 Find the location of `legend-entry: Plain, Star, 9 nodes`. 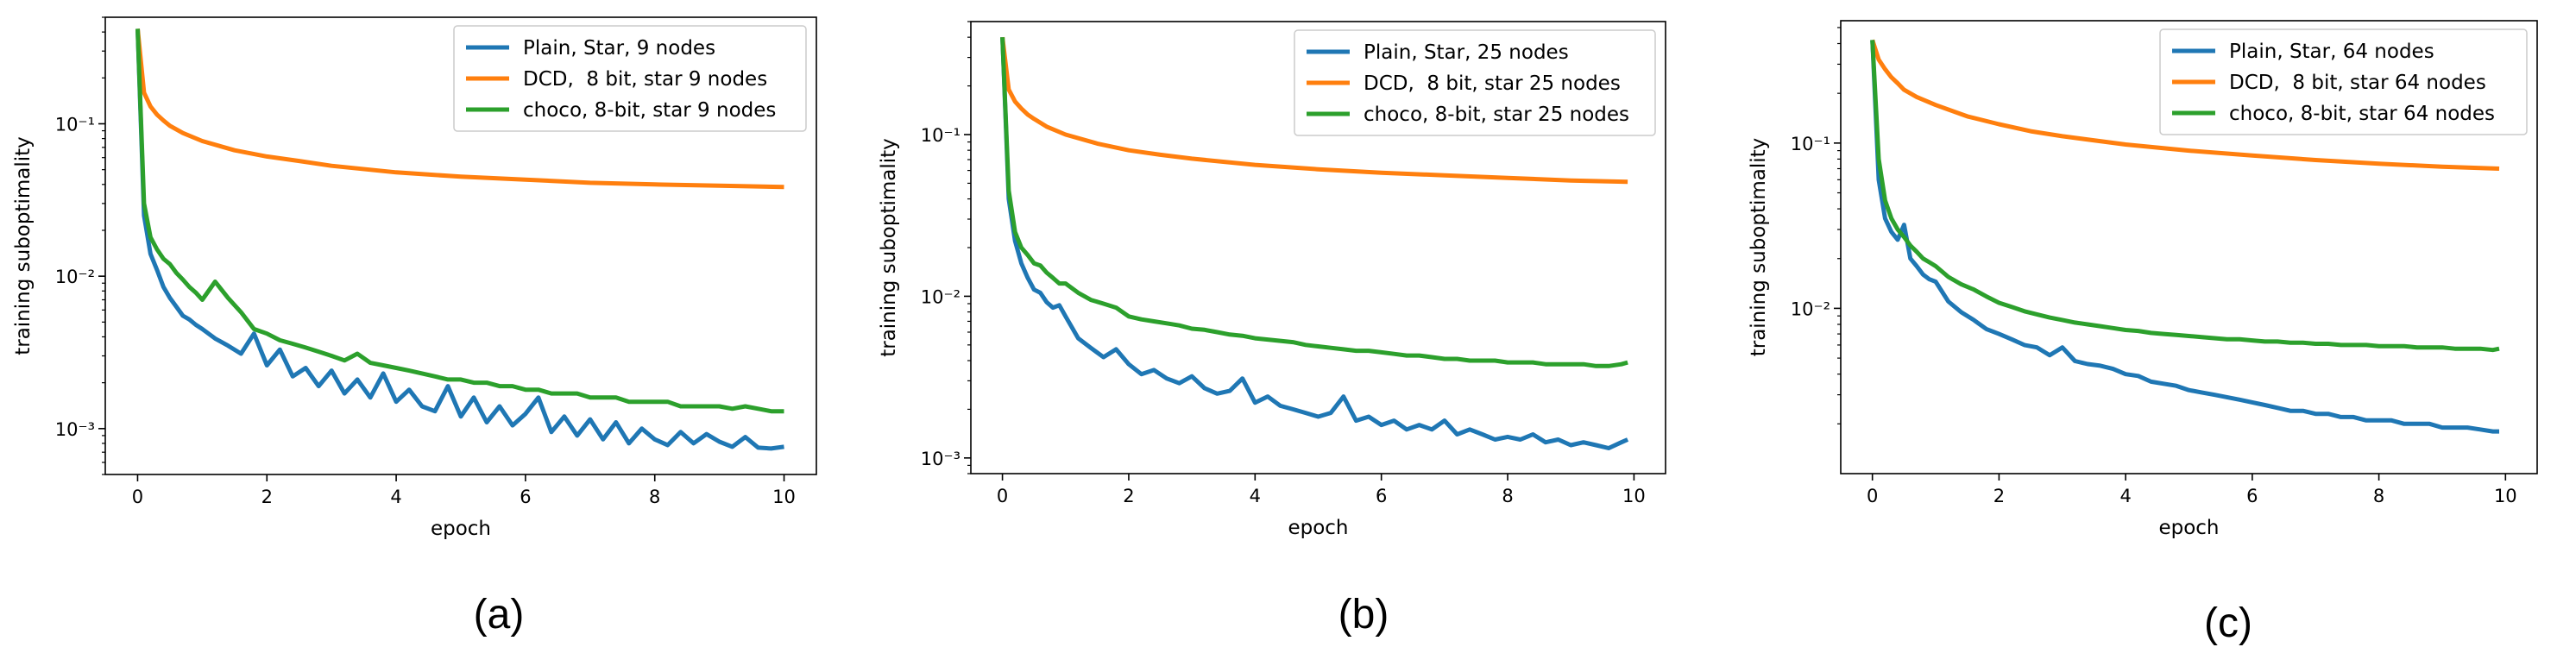

legend-entry: Plain, Star, 9 nodes is located at coordinates (619, 48).